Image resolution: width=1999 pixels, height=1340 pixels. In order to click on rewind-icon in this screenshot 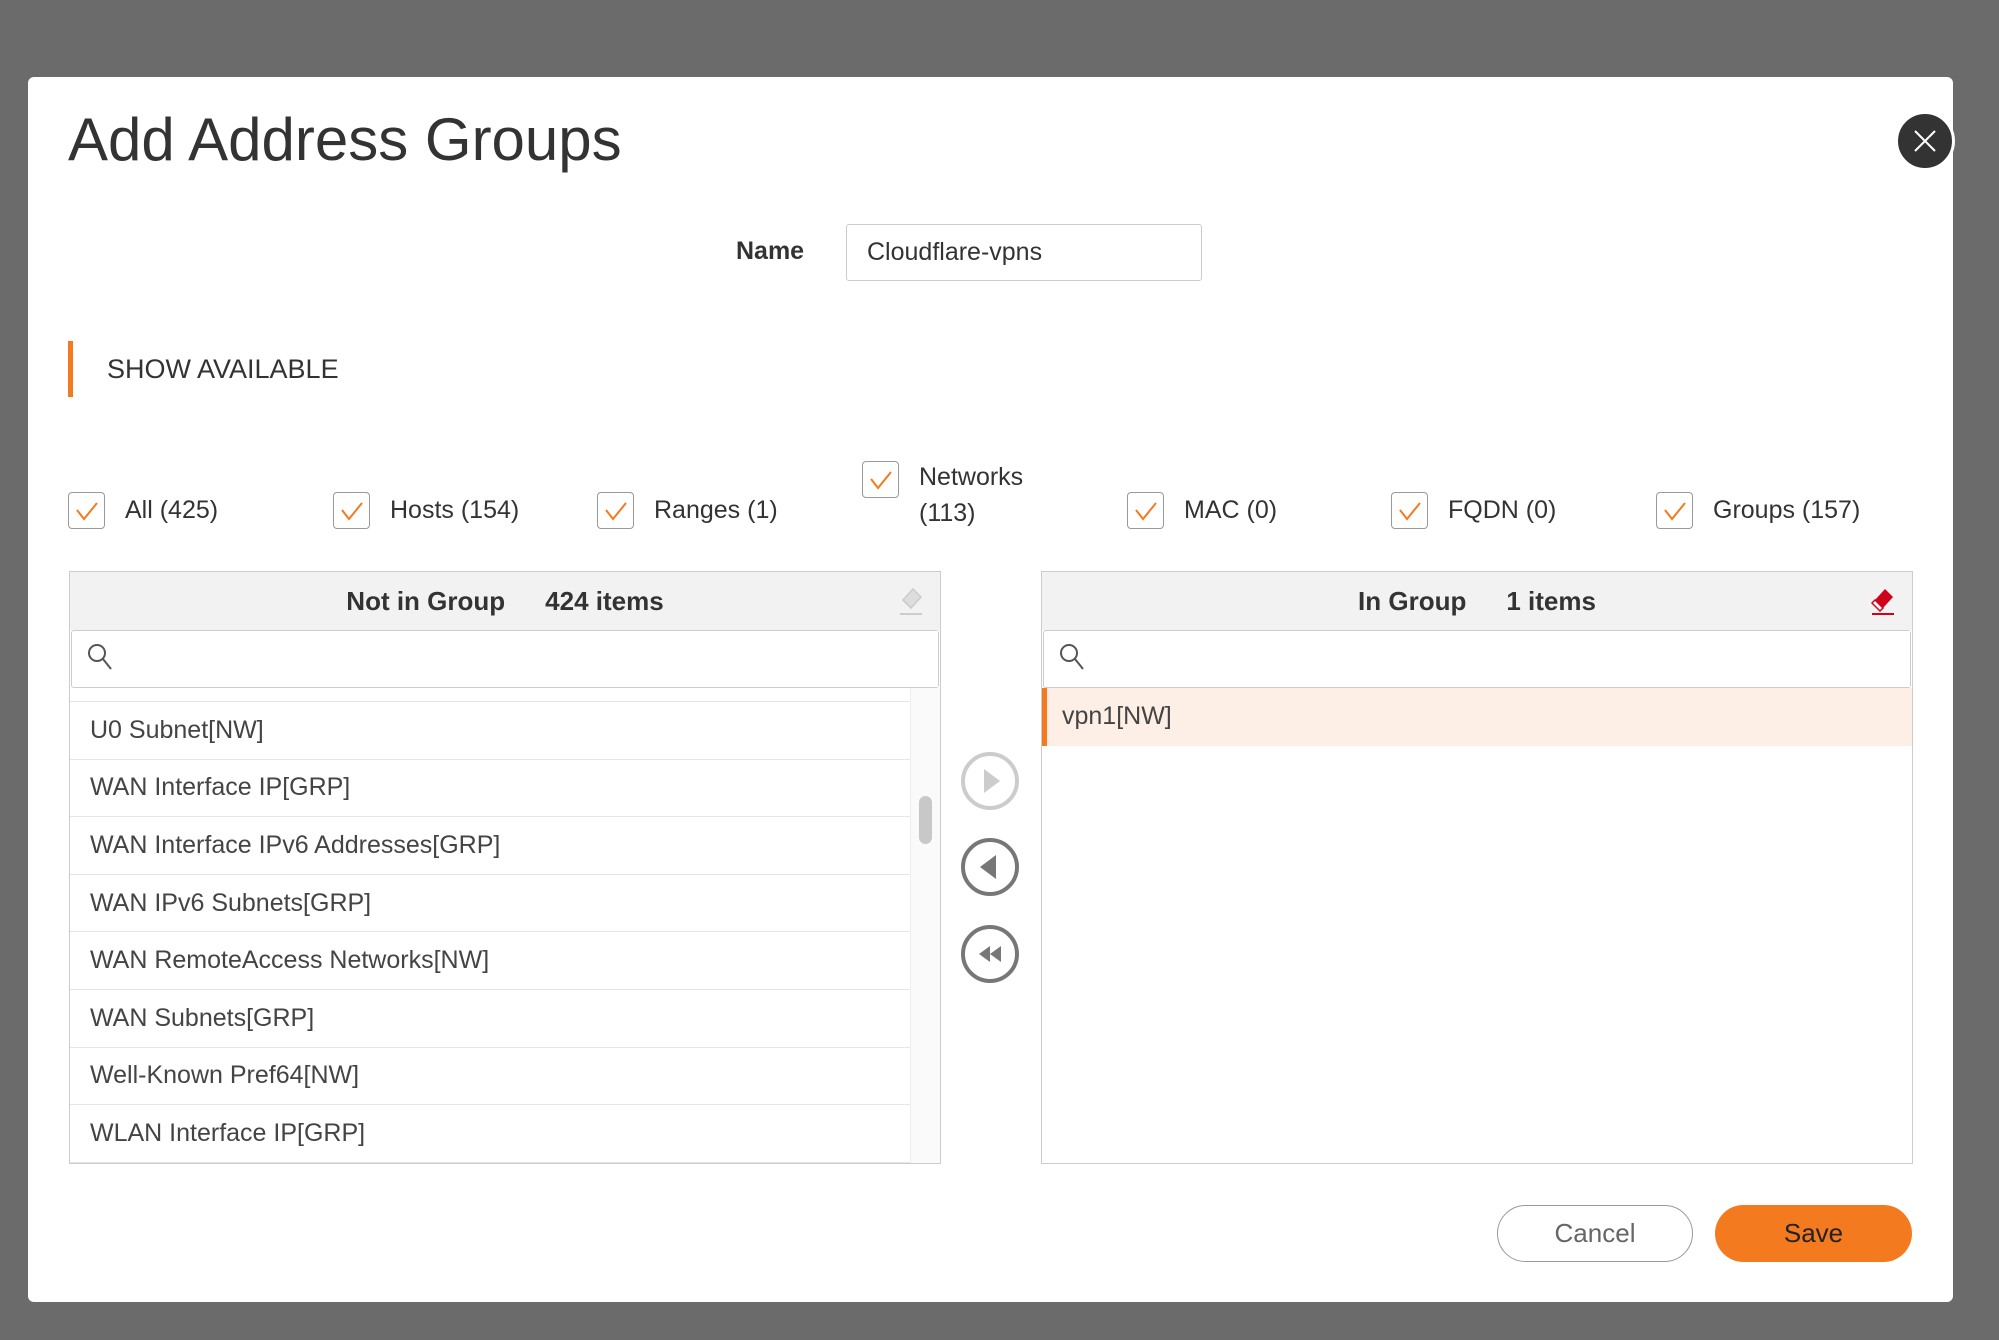, I will do `click(990, 954)`.